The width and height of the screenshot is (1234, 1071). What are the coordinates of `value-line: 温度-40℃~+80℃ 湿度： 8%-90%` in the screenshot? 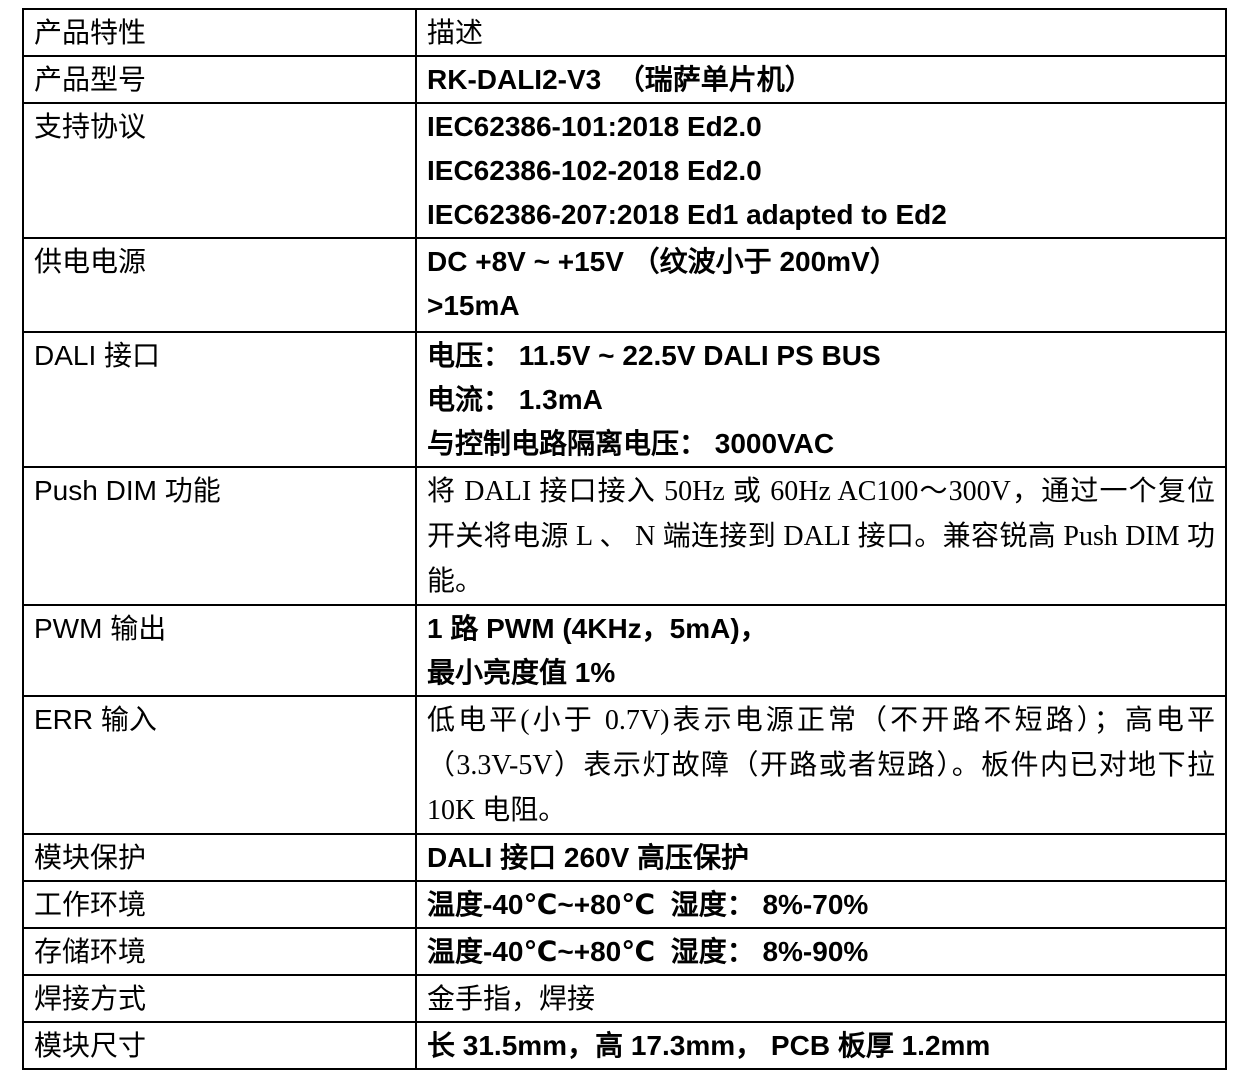 It's located at (648, 951).